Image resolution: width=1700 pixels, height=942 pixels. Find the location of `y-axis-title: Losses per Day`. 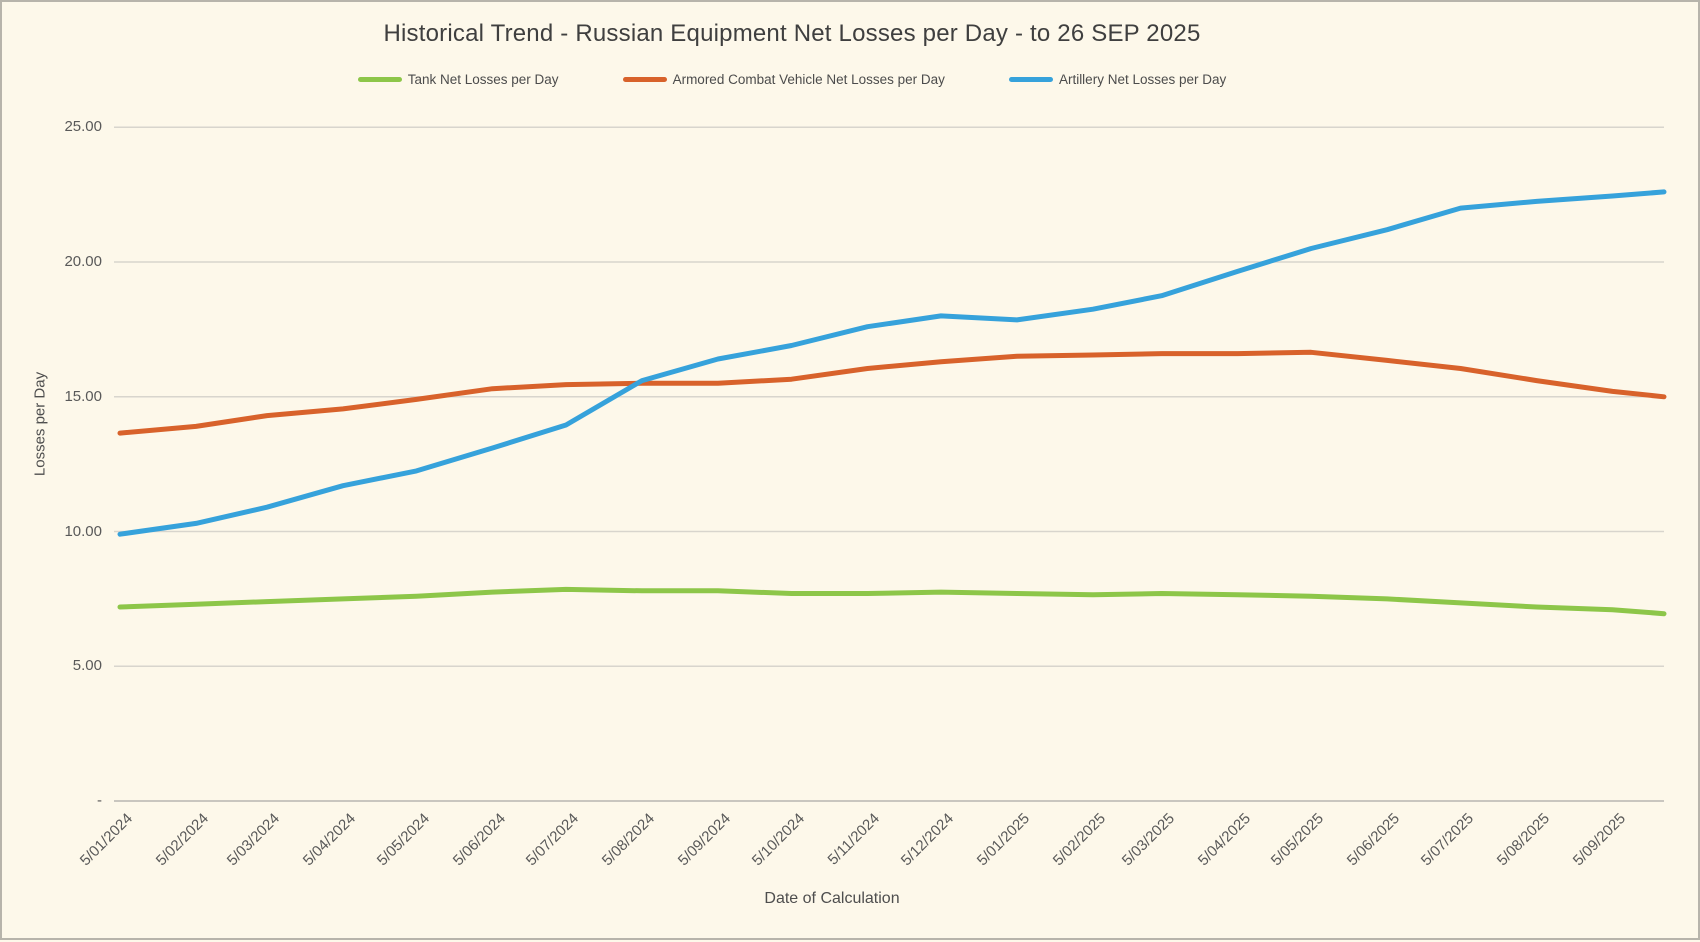

y-axis-title: Losses per Day is located at coordinates (40, 424).